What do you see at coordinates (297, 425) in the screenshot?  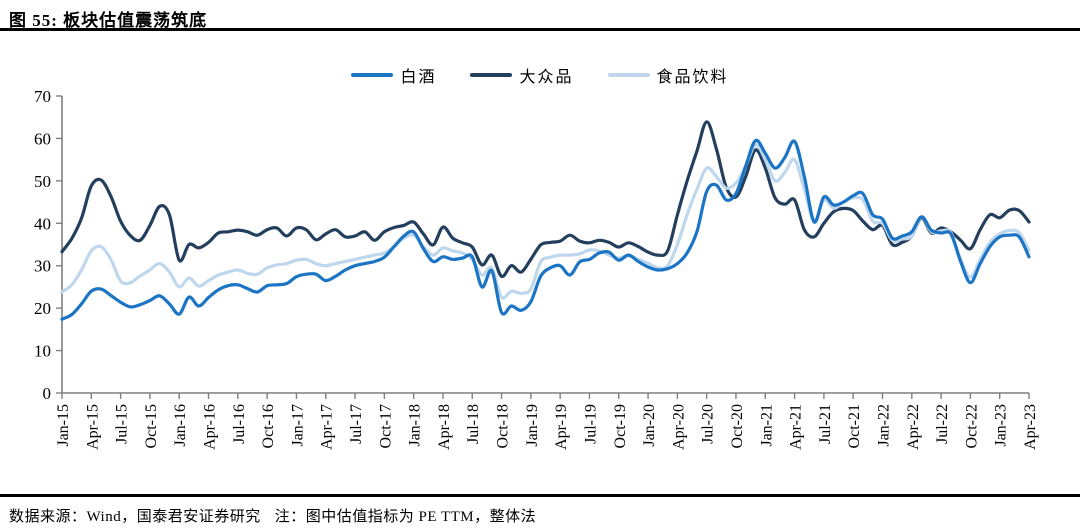 I see `x-tick-label: Jan-17` at bounding box center [297, 425].